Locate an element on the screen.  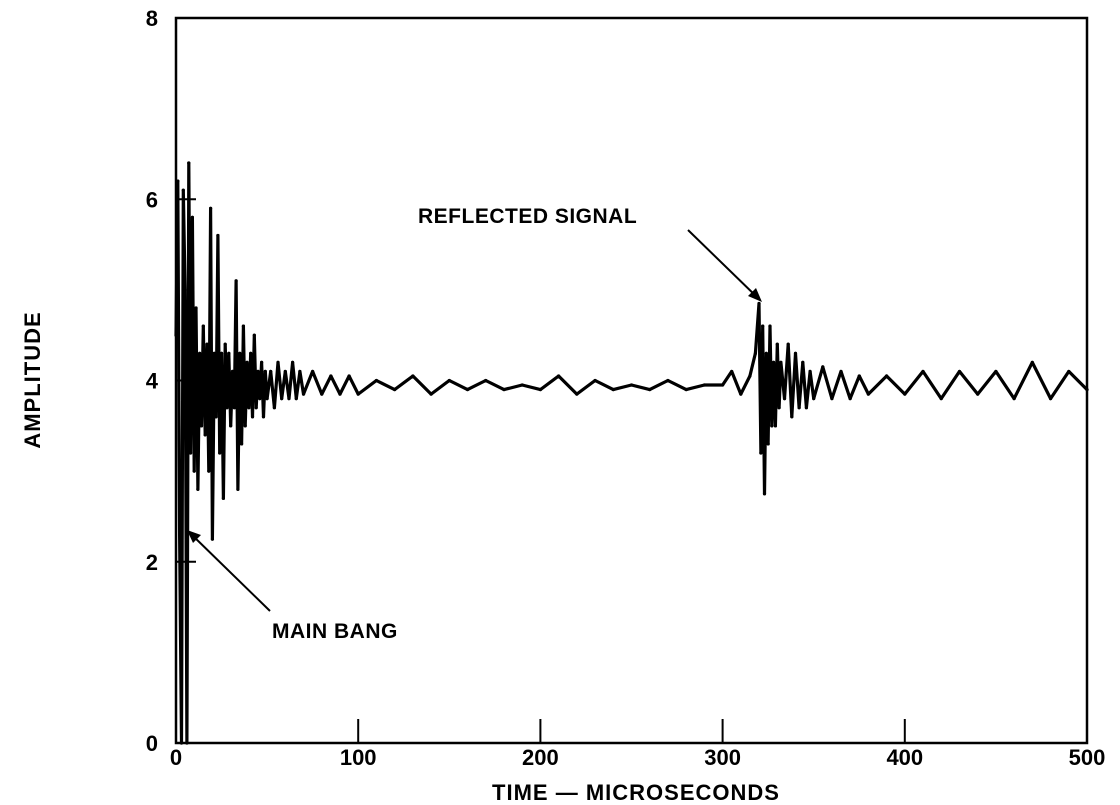
x-axis-title: TIME — MICROSECONDS is located at coordinates (636, 792).